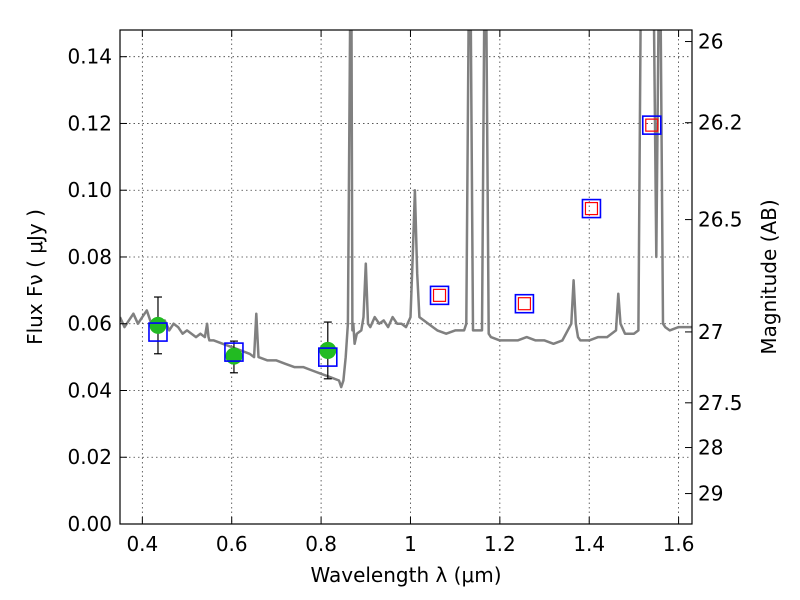 Image resolution: width=800 pixels, height=600 pixels. Describe the element at coordinates (710, 42) in the screenshot. I see `y-right-tick-label: 26` at that location.